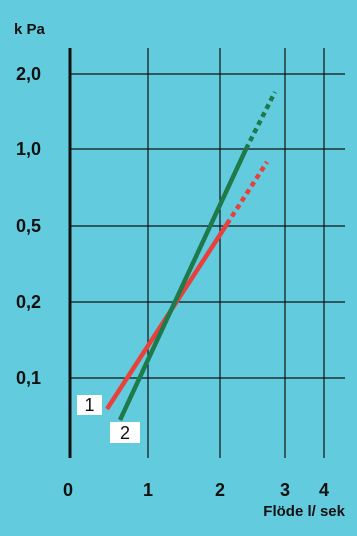  I want to click on x-tick-label: 3, so click(285, 490).